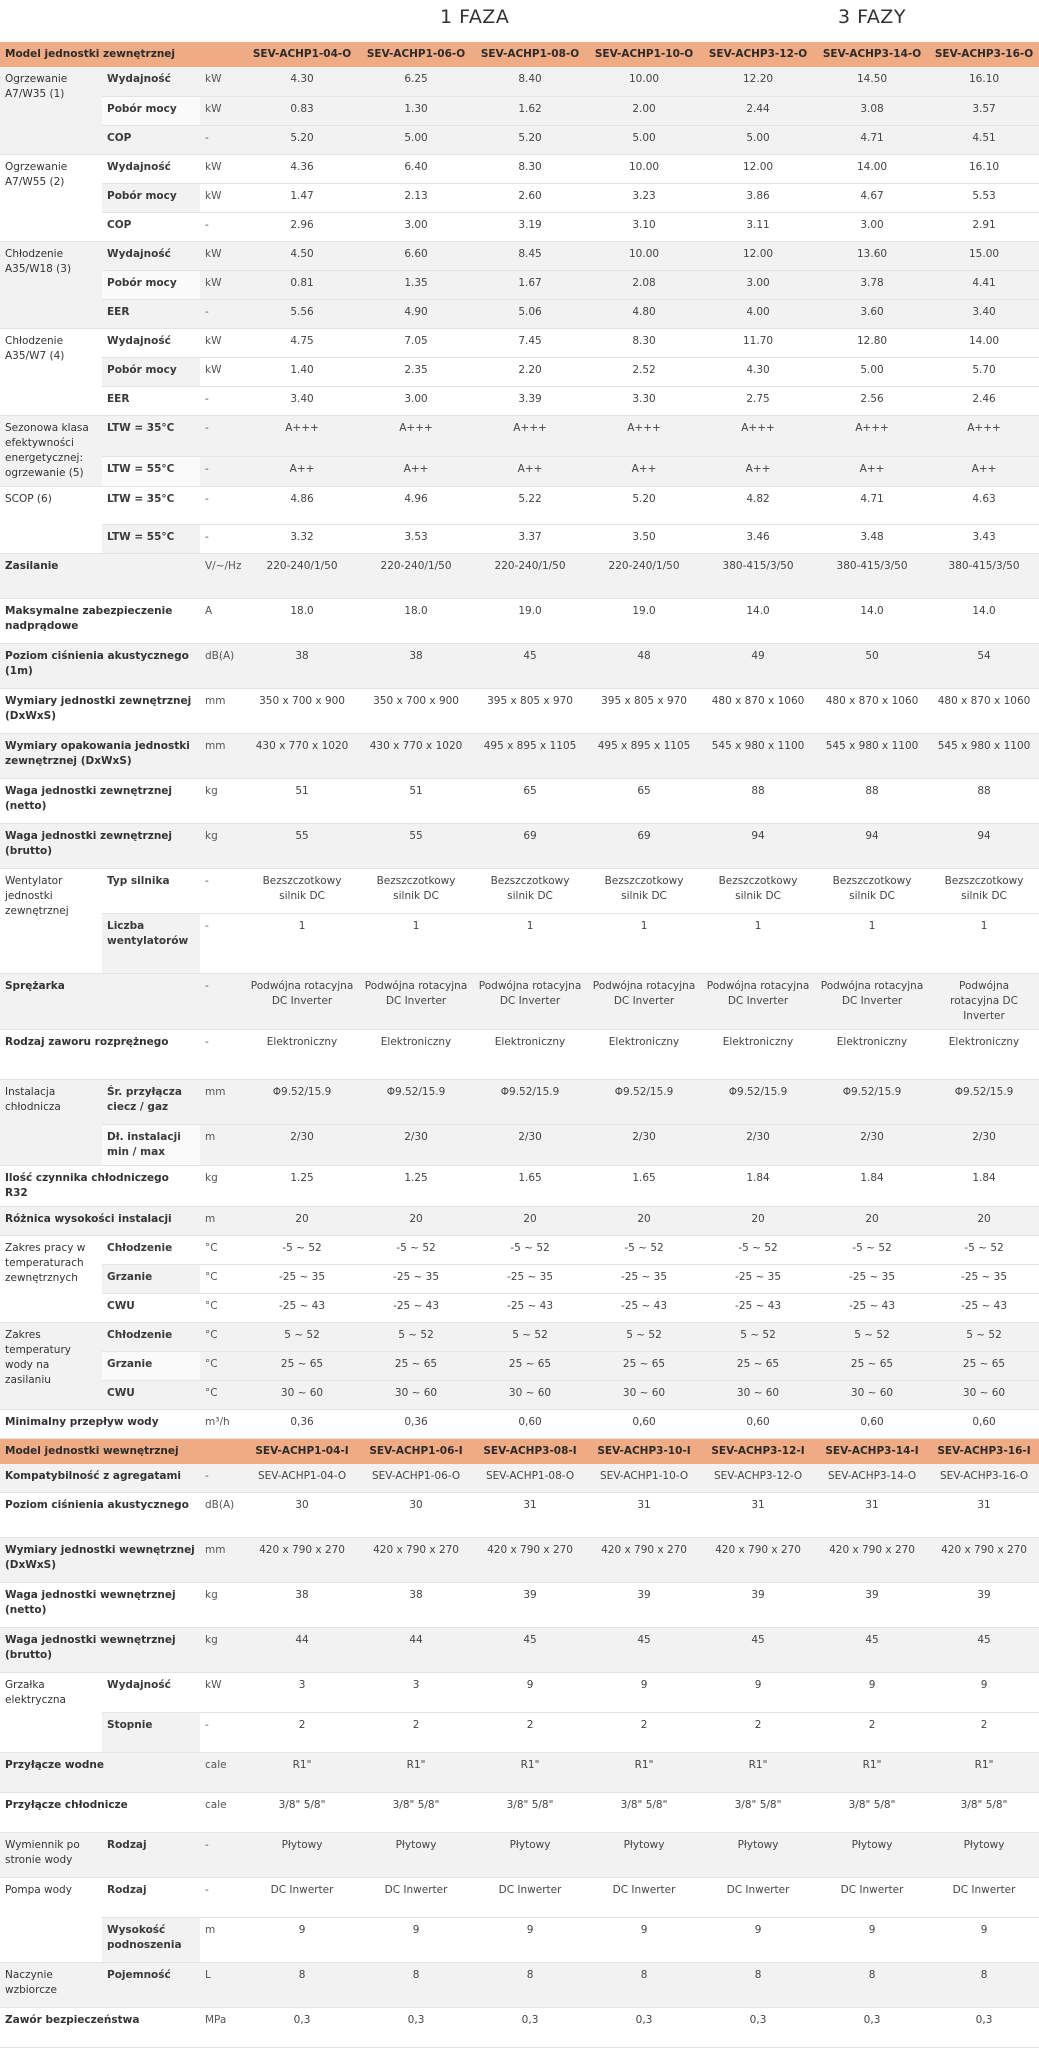 The height and width of the screenshot is (2048, 1039). I want to click on spec-value: 4.71, so click(872, 505).